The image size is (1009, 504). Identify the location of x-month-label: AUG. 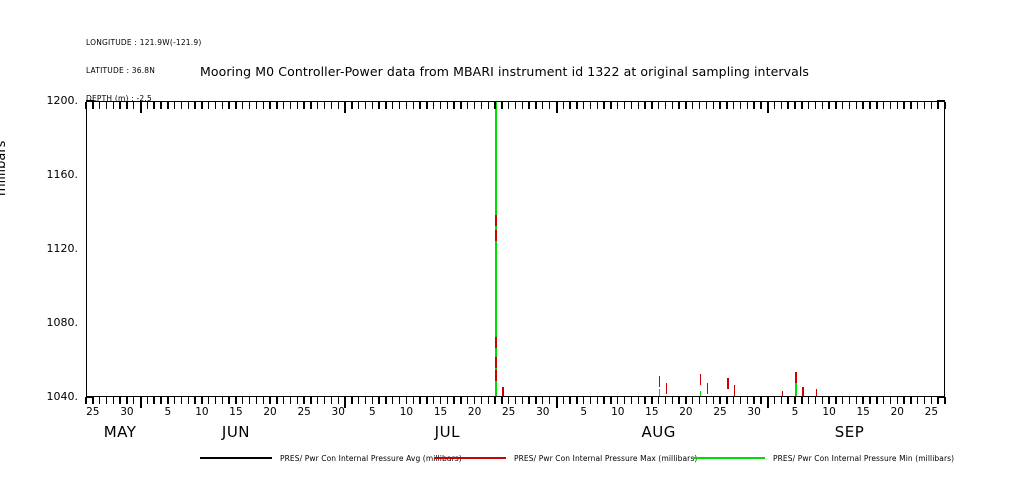
(658, 432).